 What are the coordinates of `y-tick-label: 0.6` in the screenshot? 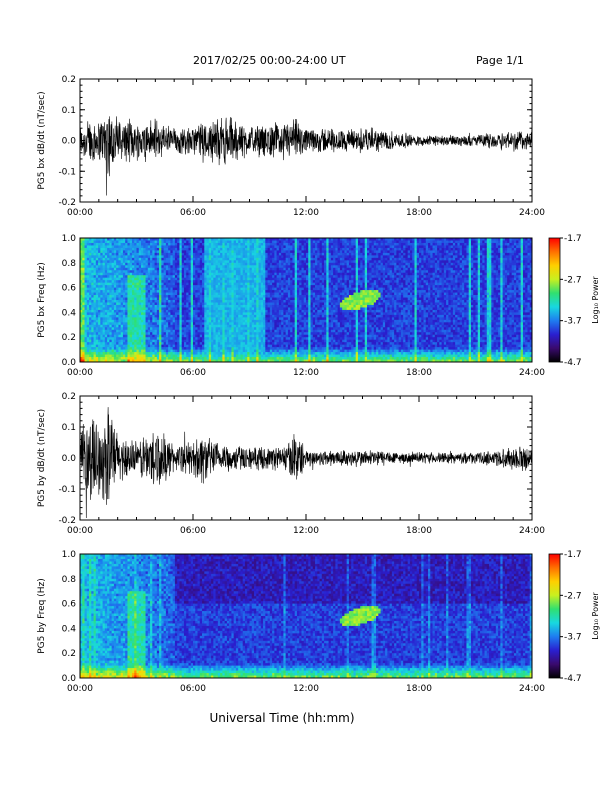 It's located at (69, 289).